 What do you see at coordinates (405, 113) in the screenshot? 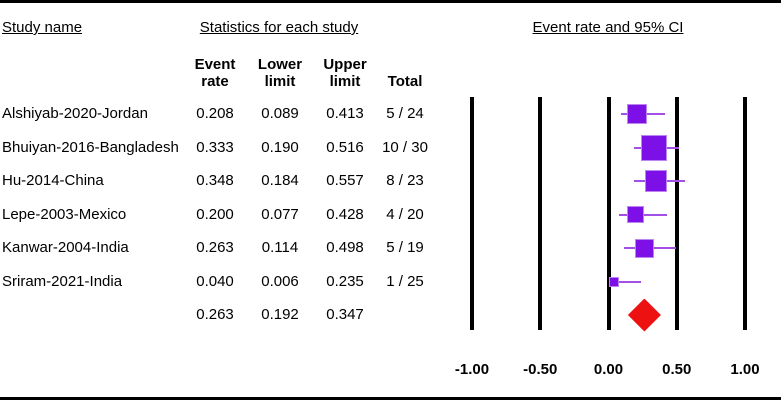
I see `total-value: 5 / 24` at bounding box center [405, 113].